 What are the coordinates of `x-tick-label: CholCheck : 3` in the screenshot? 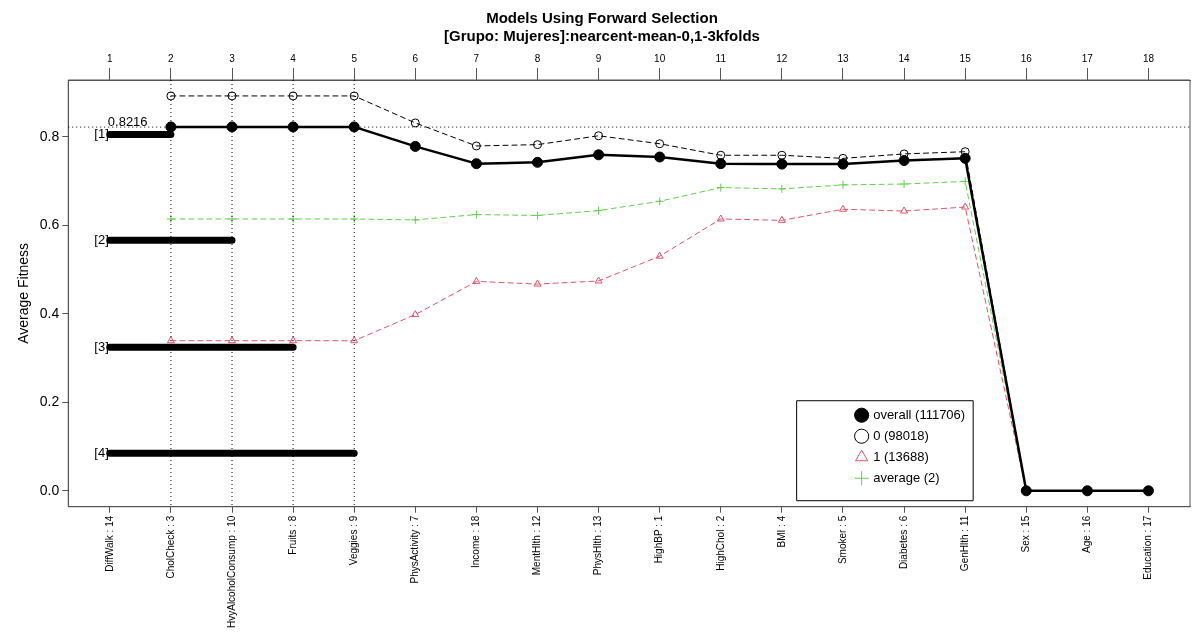 It's located at (170, 547).